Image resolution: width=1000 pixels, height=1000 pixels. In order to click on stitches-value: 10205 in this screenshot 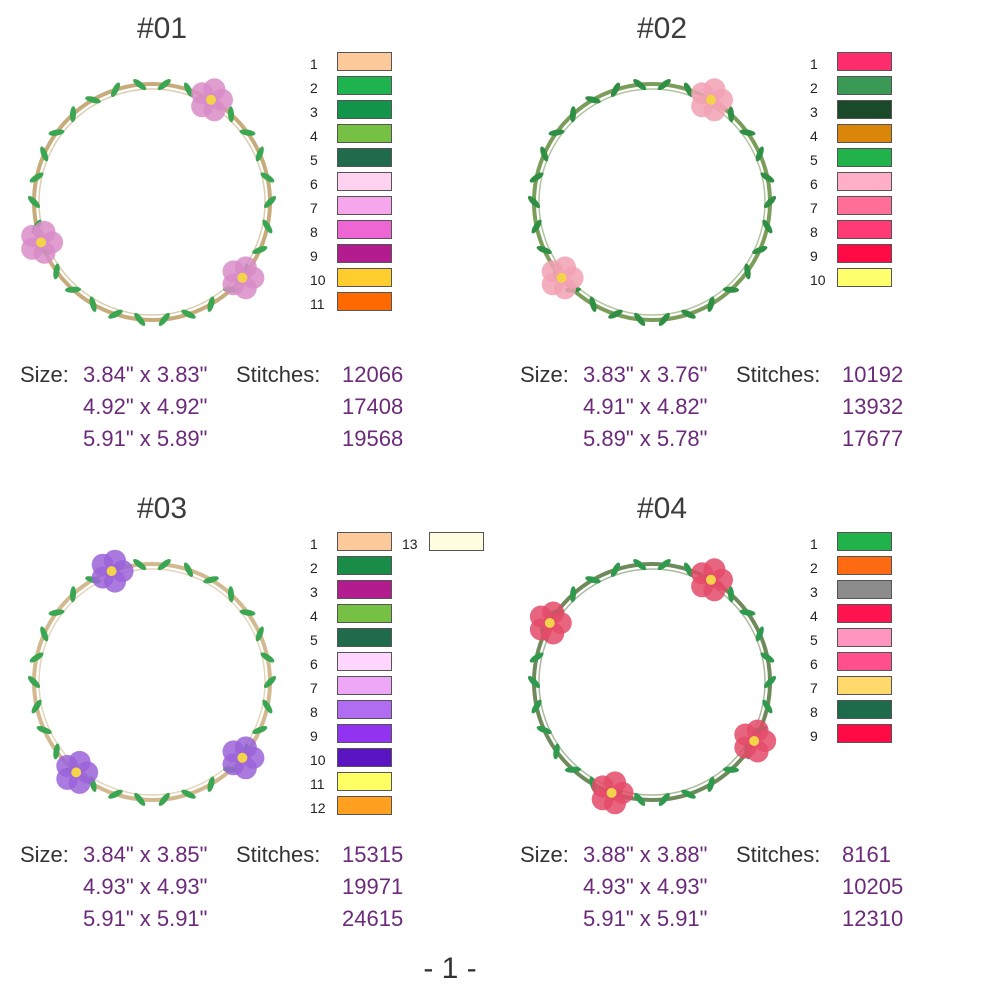, I will do `click(873, 886)`.